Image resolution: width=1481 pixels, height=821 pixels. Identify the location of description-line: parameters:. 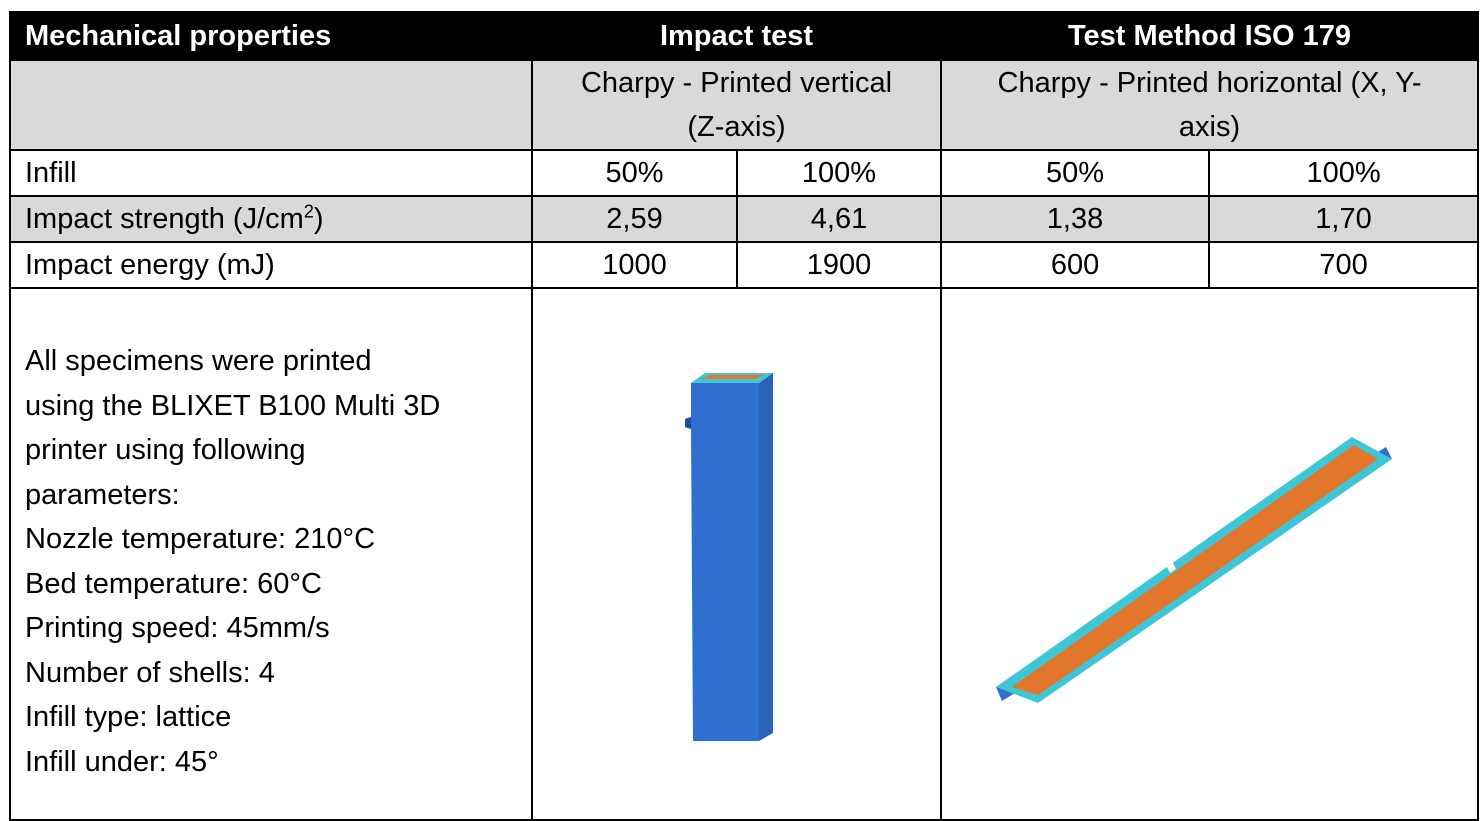
(102, 494).